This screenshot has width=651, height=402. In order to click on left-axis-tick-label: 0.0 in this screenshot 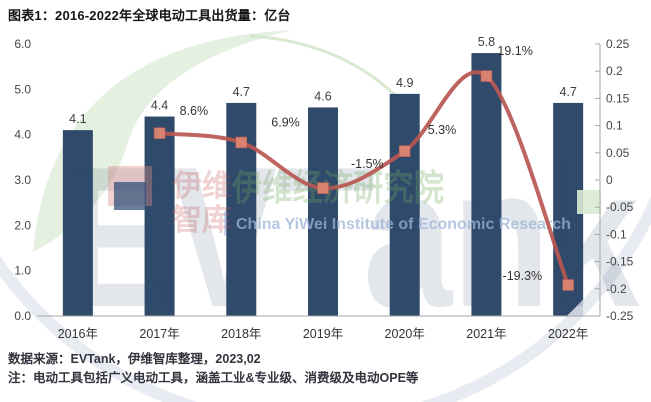, I will do `click(22, 316)`.